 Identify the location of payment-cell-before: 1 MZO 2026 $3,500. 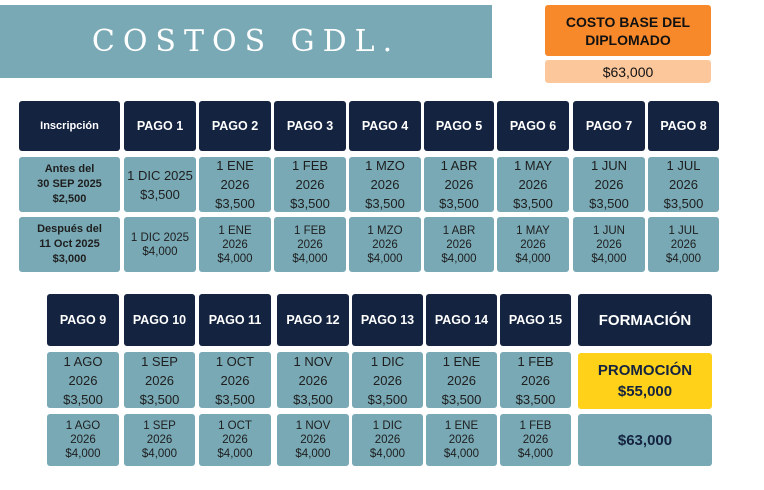
(385, 184).